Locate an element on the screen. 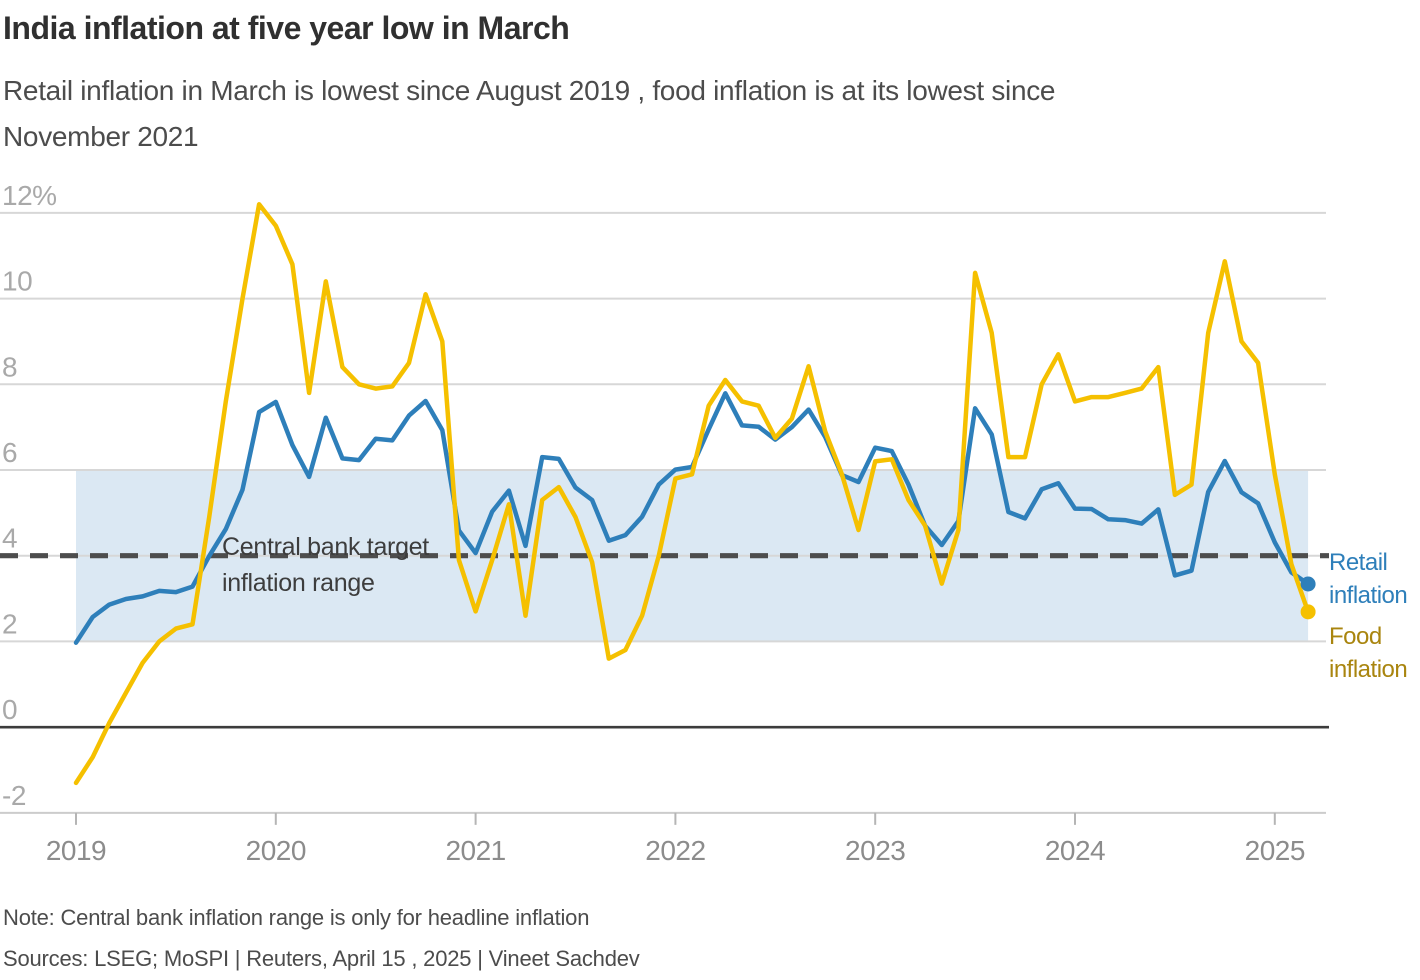  y-tick-label-6: 6 is located at coordinates (9, 452).